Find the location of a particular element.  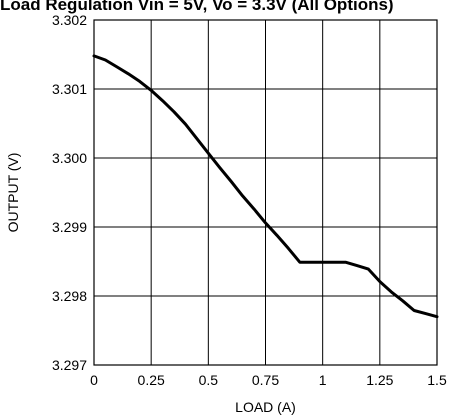

x-tick-label: 0.25 is located at coordinates (151, 380).